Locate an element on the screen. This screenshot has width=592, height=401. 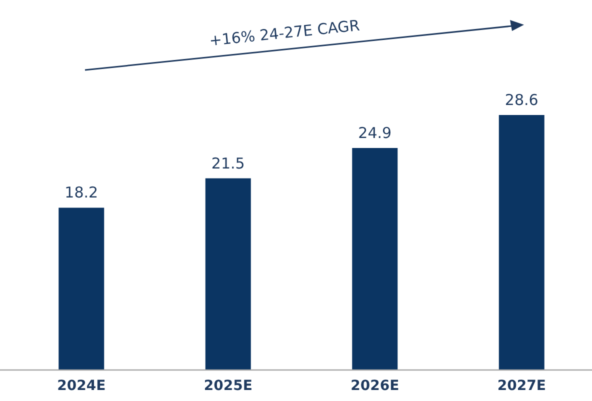
data-label: 18.2 is located at coordinates (81, 193).